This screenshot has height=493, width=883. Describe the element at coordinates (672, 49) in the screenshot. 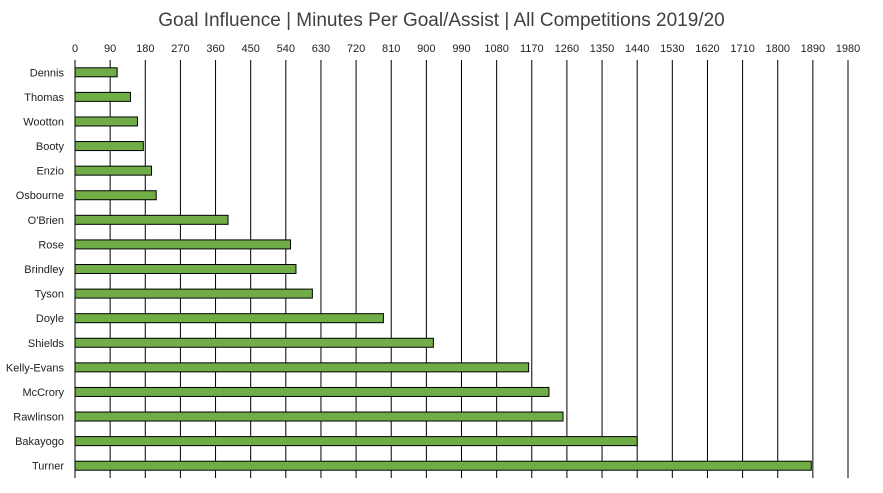

I see `x-tick-label: 1530` at that location.